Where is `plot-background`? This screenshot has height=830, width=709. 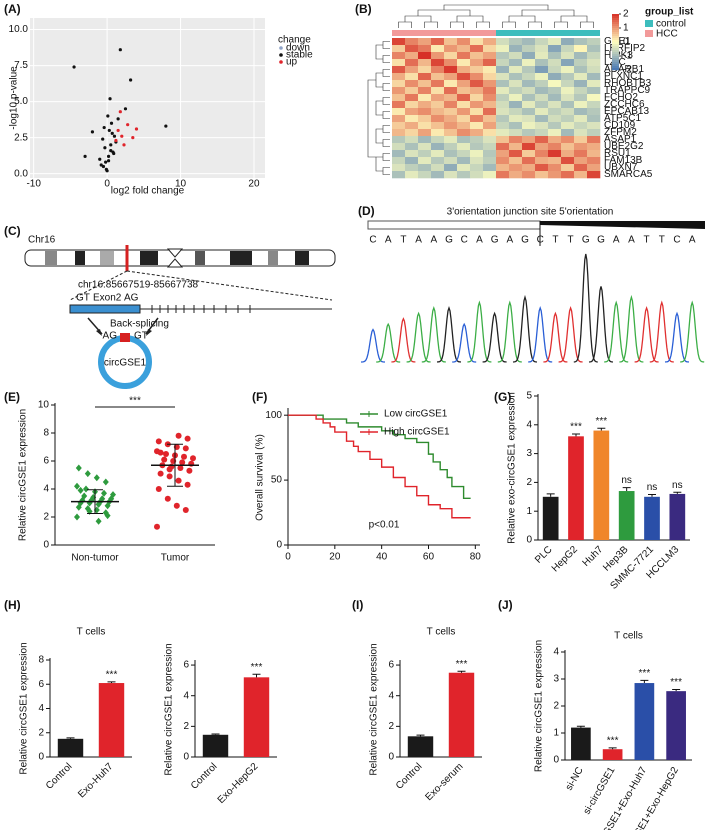
plot-background is located at coordinates (147, 98).